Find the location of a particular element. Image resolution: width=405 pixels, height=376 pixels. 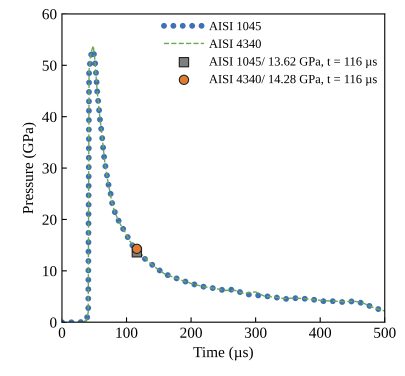

x-tick-label: 300 is located at coordinates (255, 333).